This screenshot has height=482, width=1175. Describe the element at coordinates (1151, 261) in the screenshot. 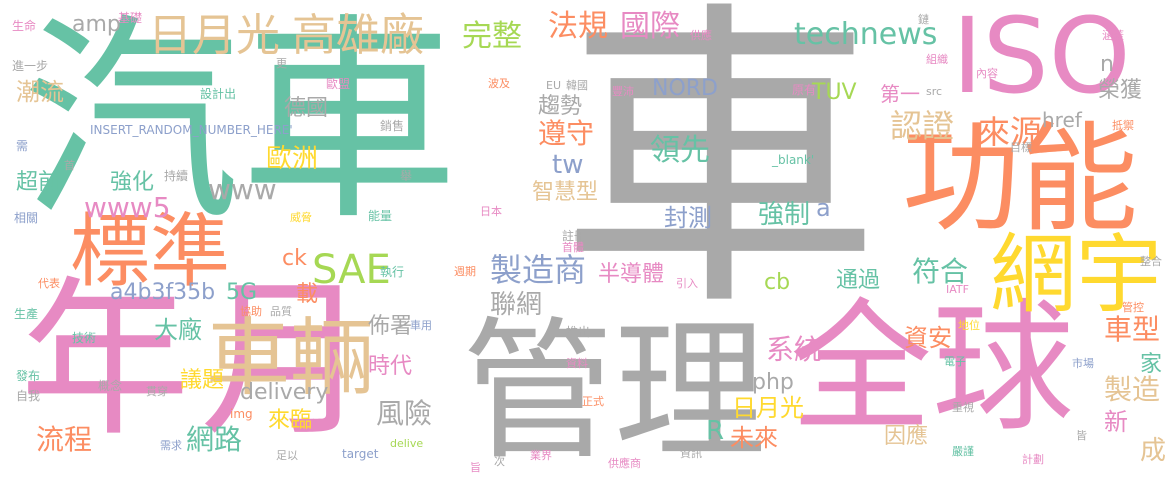

I see `word-zhenghe: 整合` at that location.